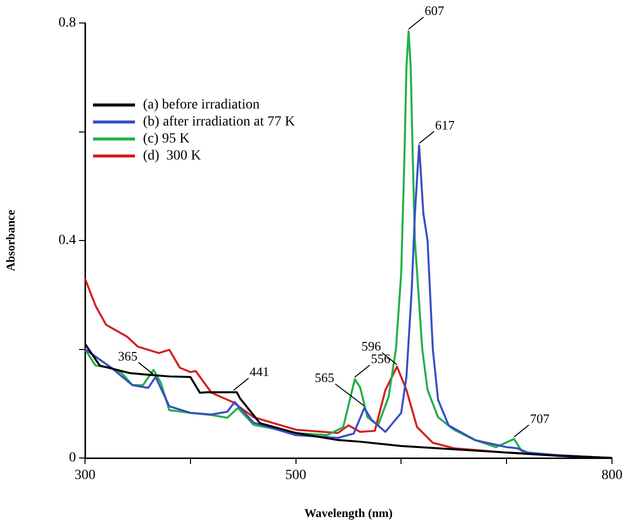 The width and height of the screenshot is (626, 525). Describe the element at coordinates (371, 346) in the screenshot. I see `annotation: 596` at that location.